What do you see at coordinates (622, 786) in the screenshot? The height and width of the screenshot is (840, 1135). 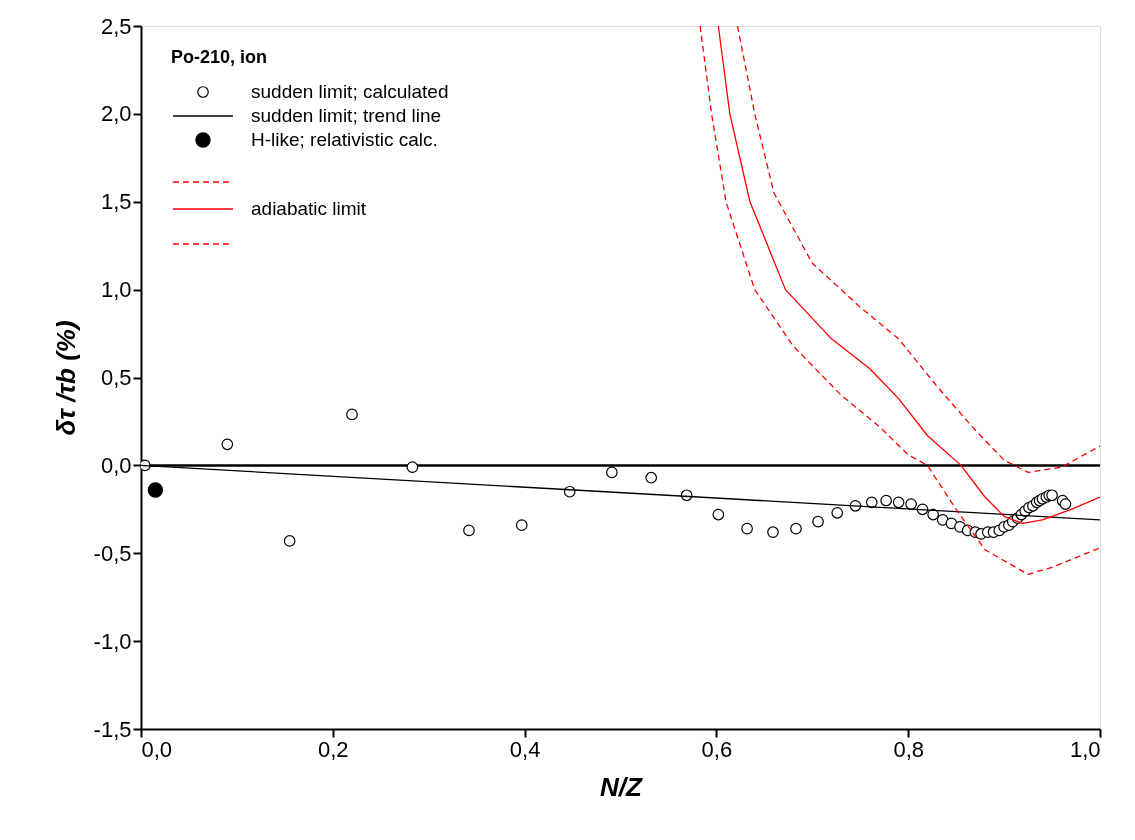 I see `x-axis-title: N/Z` at bounding box center [622, 786].